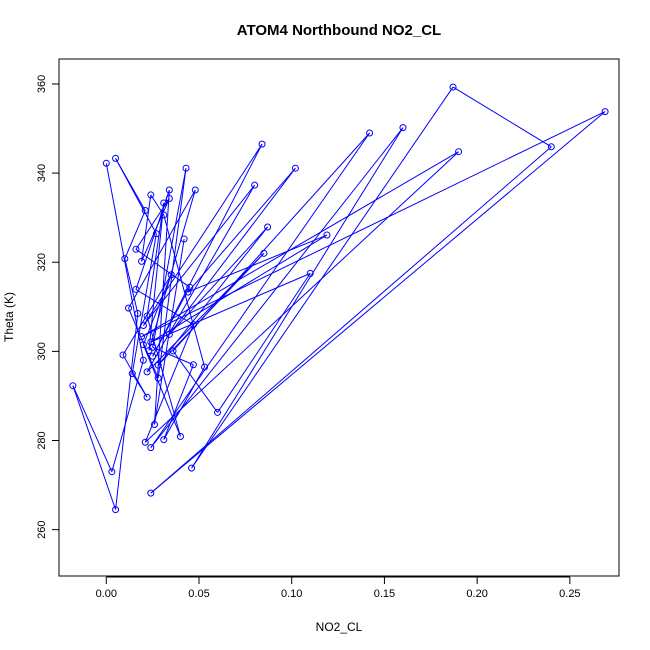 Image resolution: width=650 pixels, height=650 pixels. I want to click on y-tick-label: 280, so click(42, 440).